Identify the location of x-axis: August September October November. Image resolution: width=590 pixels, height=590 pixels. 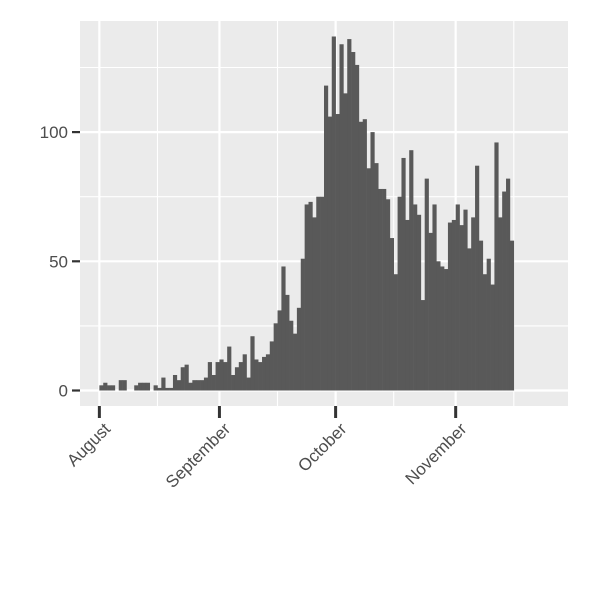
(267, 449).